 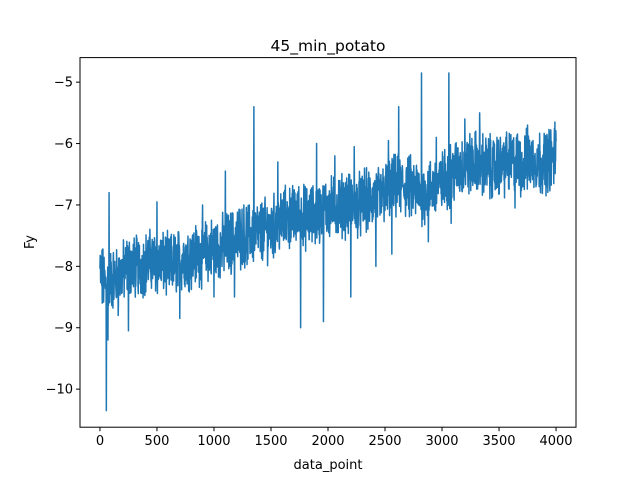 I want to click on x-tick-label: 1500, so click(x=270, y=441).